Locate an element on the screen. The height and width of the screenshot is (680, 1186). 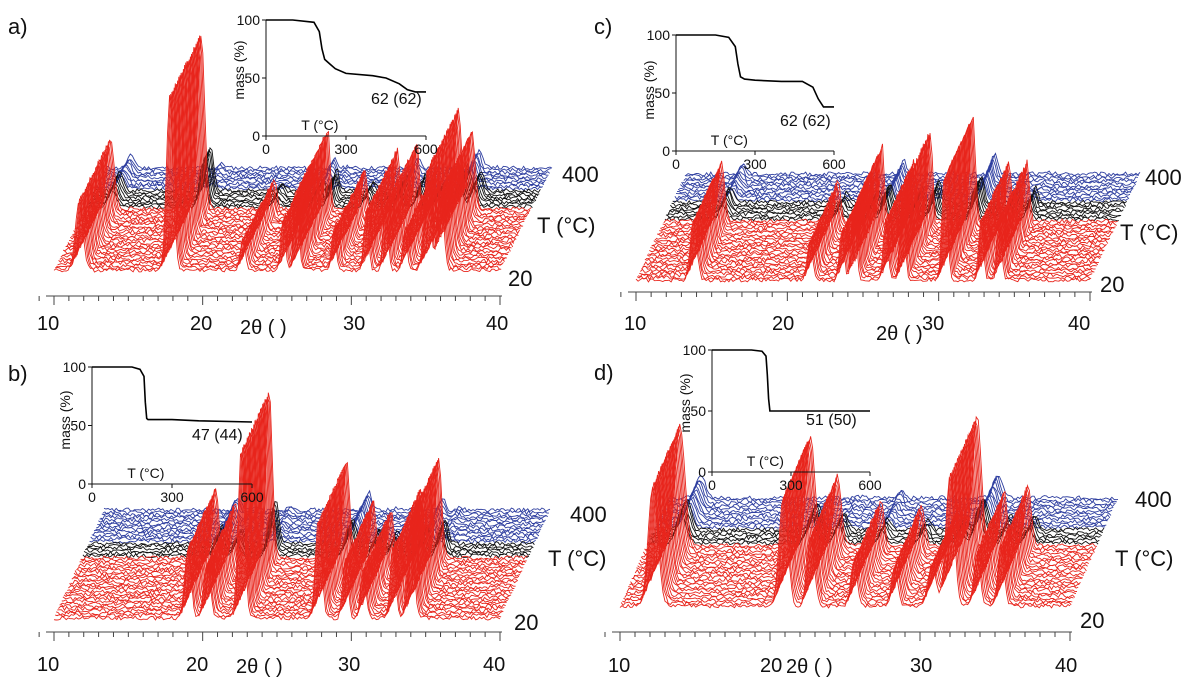
tga-inset: 0 50 100 0 300 600 mass (%) T (°C) 47 (44) is located at coordinates (160, 432).